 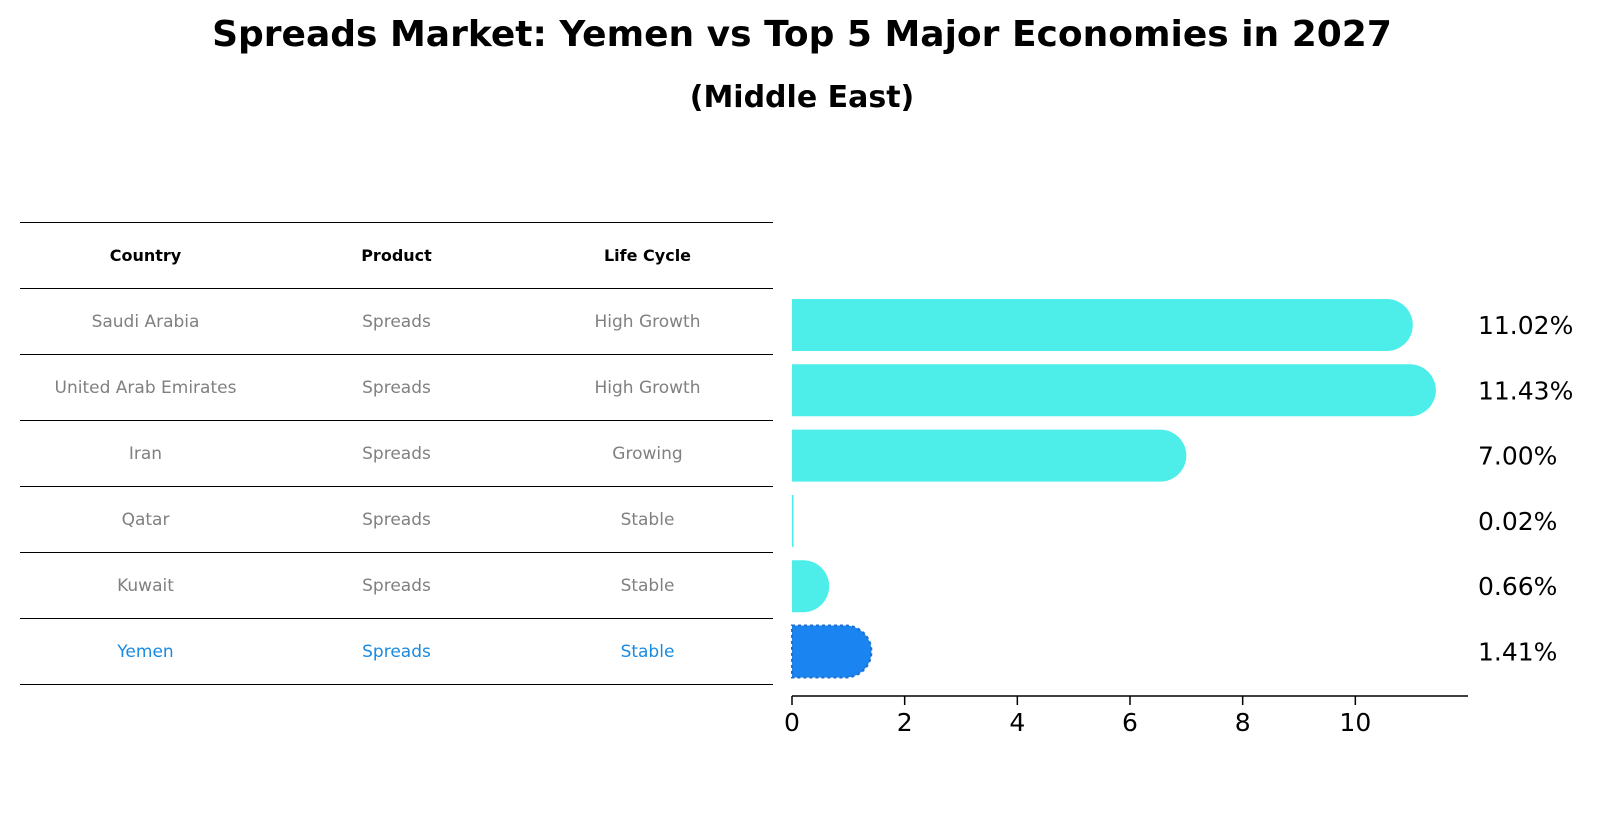 What do you see at coordinates (802, 97) in the screenshot?
I see `chart-subtitle: (Middle East)` at bounding box center [802, 97].